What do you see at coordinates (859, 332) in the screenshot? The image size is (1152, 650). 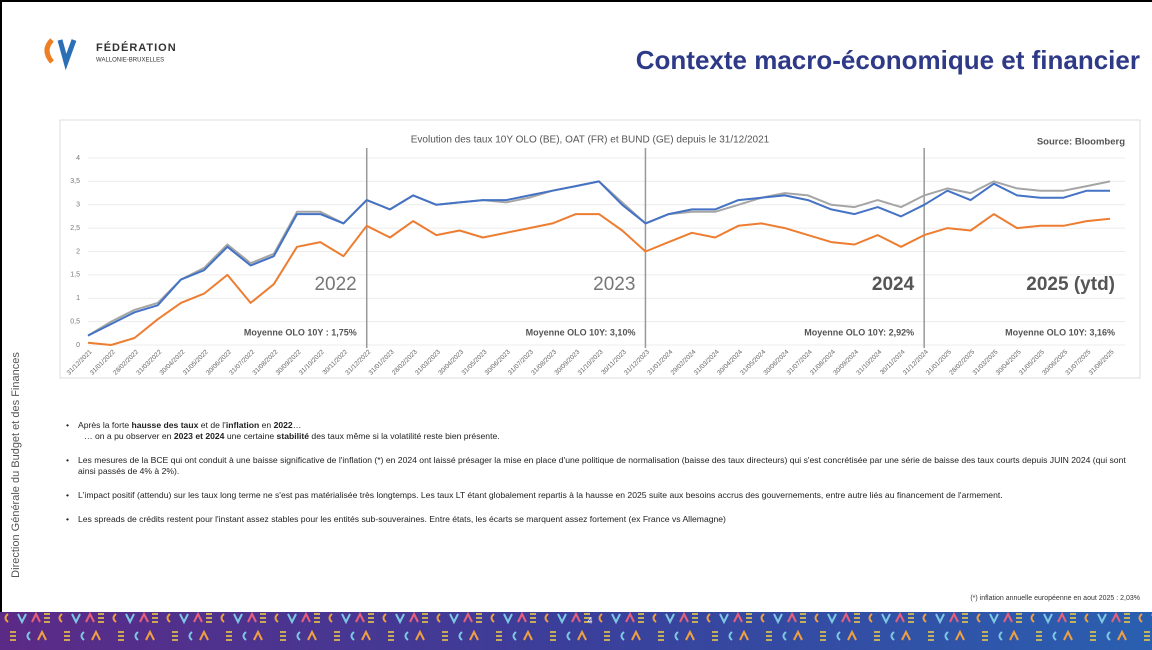 I see `period-average: Moyenne OLO 10Y: 2,92%` at bounding box center [859, 332].